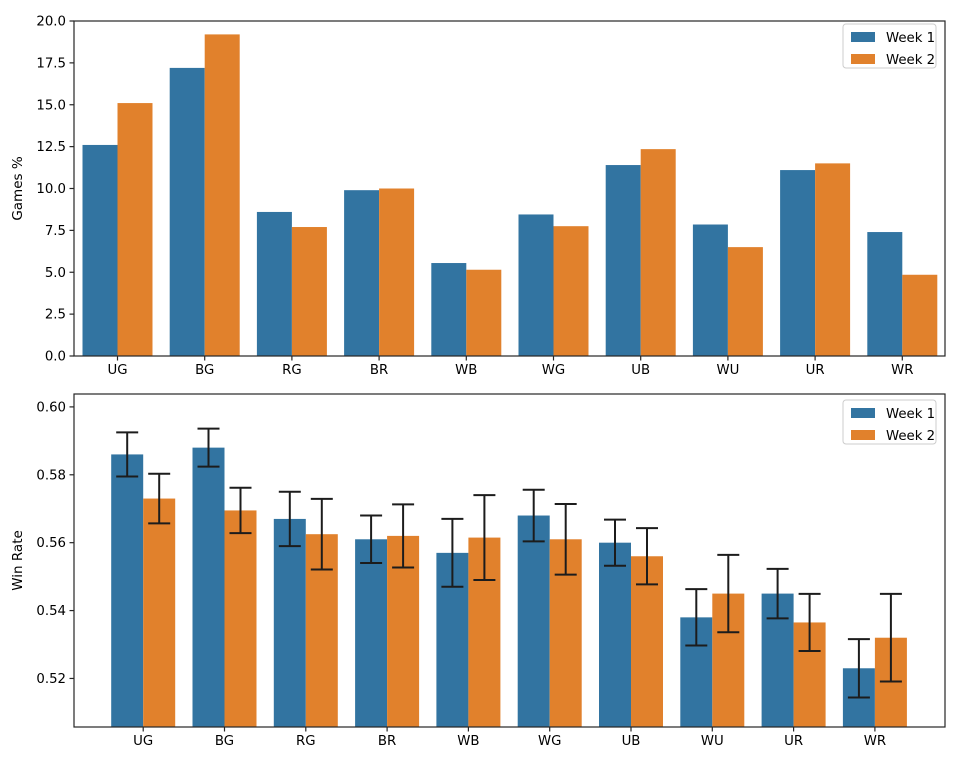 Image resolution: width=960 pixels, height=772 pixels. Describe the element at coordinates (127, 454) in the screenshot. I see `error-bar-week1-UG` at that location.